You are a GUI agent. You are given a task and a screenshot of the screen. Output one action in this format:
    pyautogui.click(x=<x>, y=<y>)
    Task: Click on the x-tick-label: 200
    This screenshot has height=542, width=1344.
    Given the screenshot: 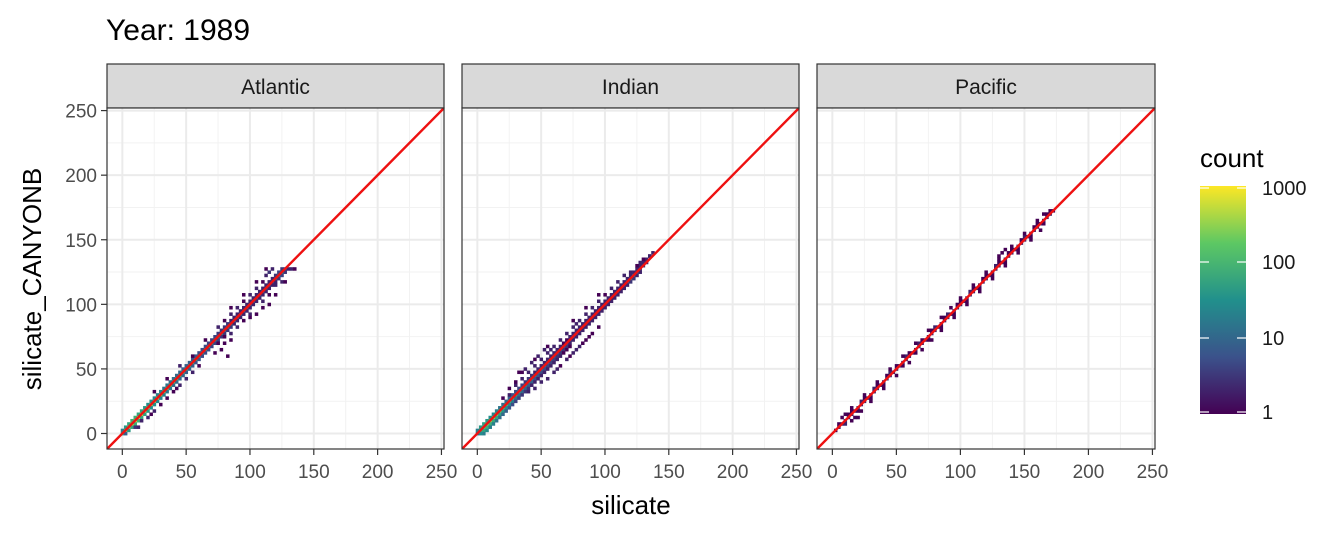 What is the action you would take?
    pyautogui.click(x=1089, y=472)
    